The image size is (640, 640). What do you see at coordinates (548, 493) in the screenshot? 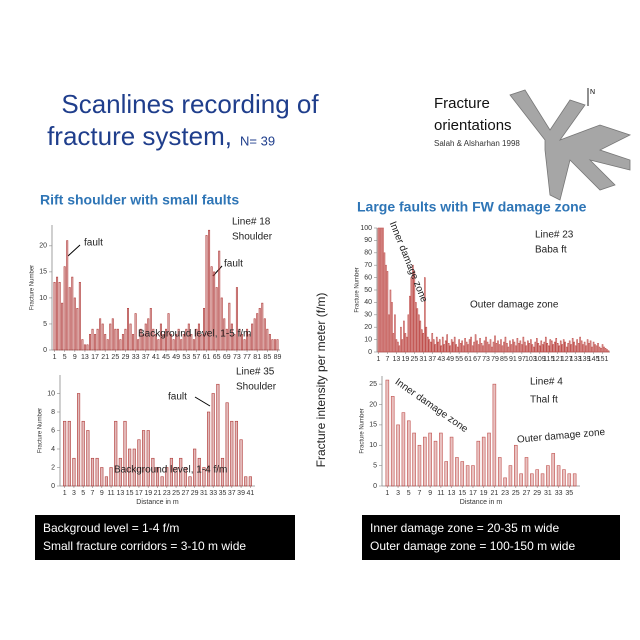
I see `x-tick-label: 31` at bounding box center [548, 493].